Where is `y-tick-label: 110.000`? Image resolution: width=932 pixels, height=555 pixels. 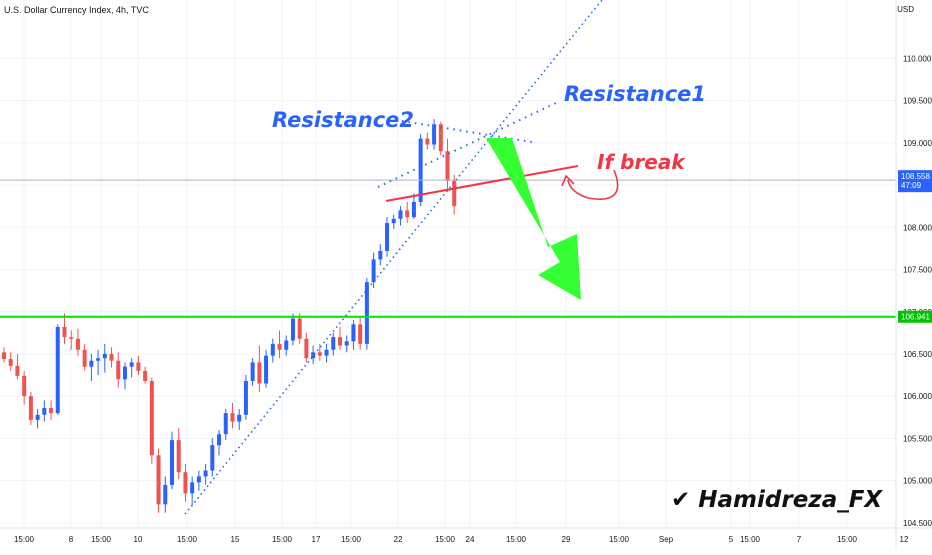
y-tick-label: 110.000 is located at coordinates (917, 58).